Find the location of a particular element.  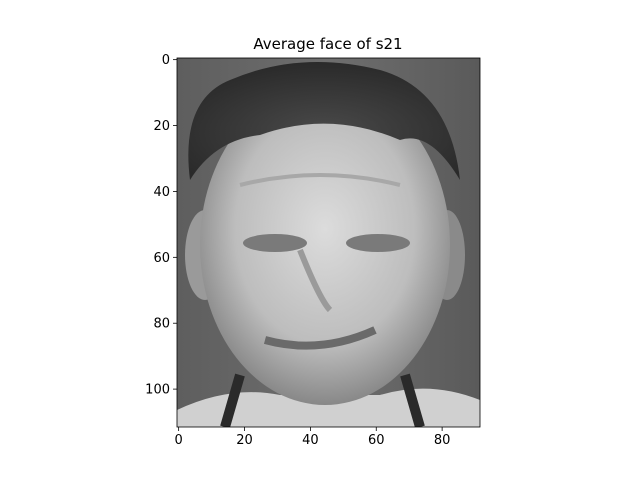

y-tick-label: 80 is located at coordinates (161, 324).